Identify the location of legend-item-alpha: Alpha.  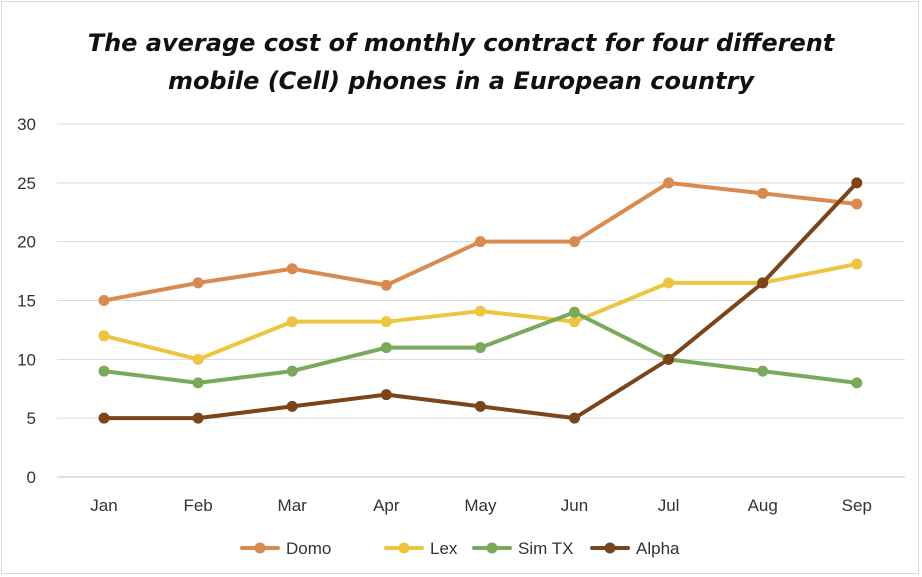
(635, 548).